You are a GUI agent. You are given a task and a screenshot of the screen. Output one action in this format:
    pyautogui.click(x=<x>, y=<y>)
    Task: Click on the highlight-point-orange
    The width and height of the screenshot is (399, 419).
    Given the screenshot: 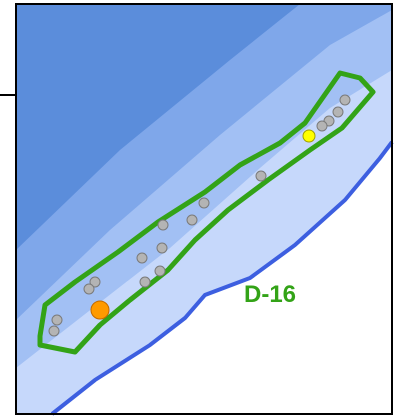 What is the action you would take?
    pyautogui.click(x=100, y=310)
    